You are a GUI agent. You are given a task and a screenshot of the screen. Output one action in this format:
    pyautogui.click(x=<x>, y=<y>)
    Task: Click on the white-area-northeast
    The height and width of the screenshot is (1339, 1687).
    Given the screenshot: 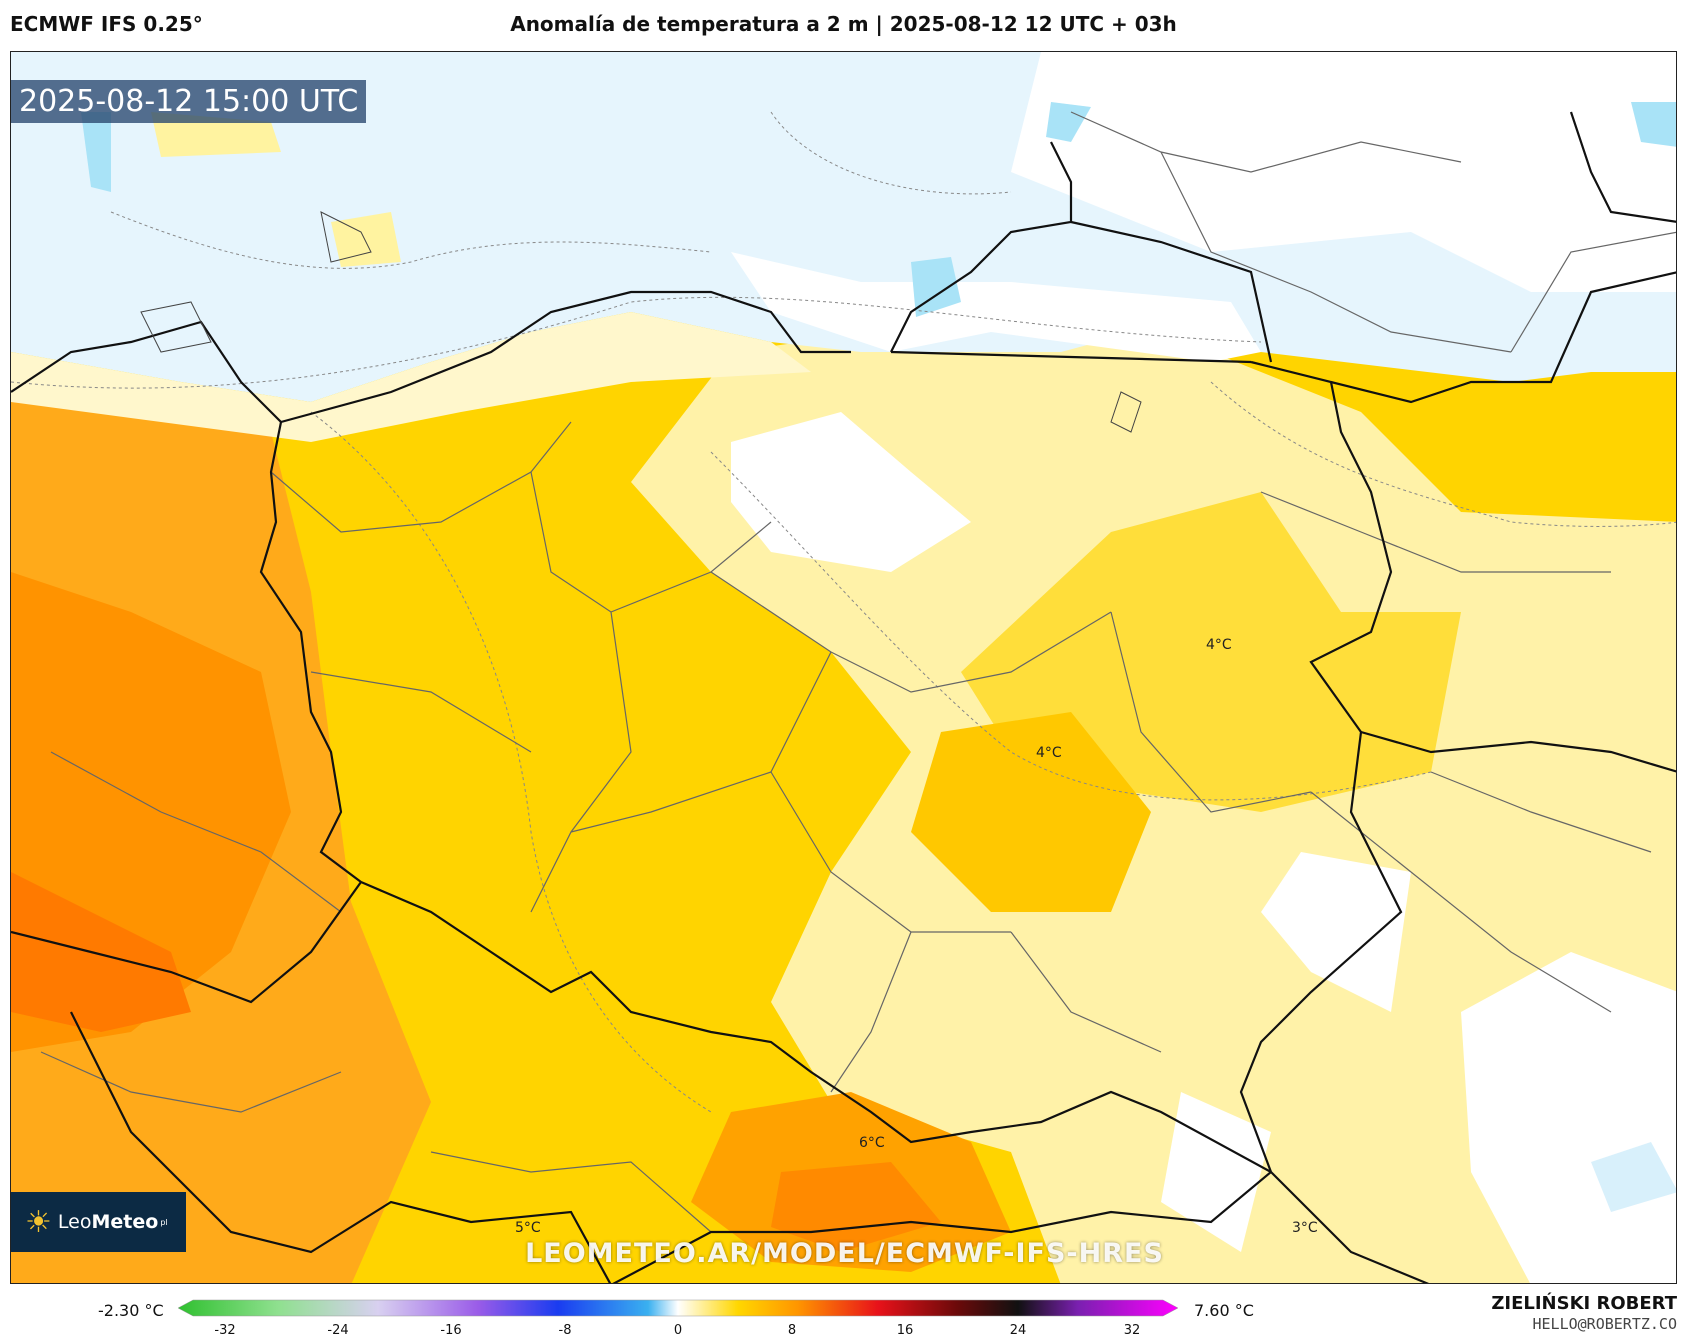 What is the action you would take?
    pyautogui.click(x=1343, y=172)
    